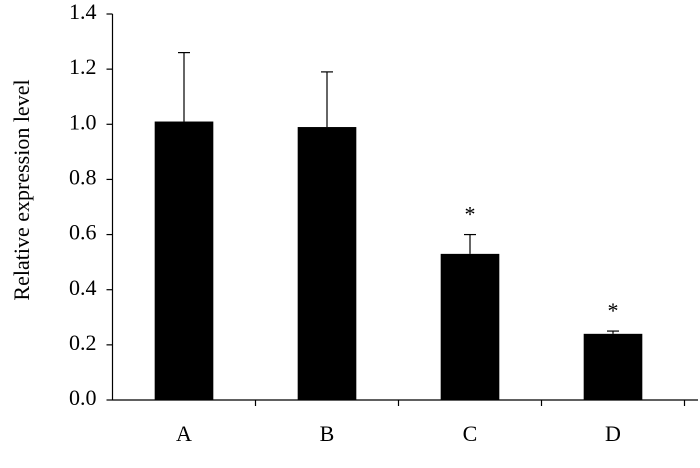  What do you see at coordinates (83, 397) in the screenshot?
I see `y-tick-label: 0.0` at bounding box center [83, 397].